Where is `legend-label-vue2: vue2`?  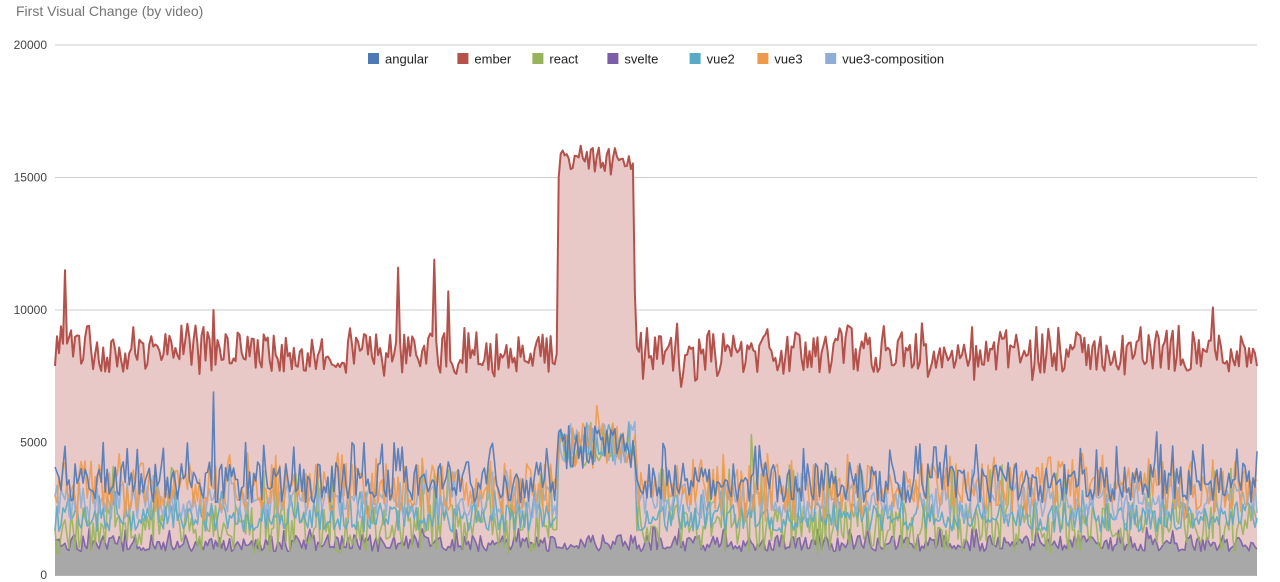 legend-label-vue2: vue2 is located at coordinates (721, 59).